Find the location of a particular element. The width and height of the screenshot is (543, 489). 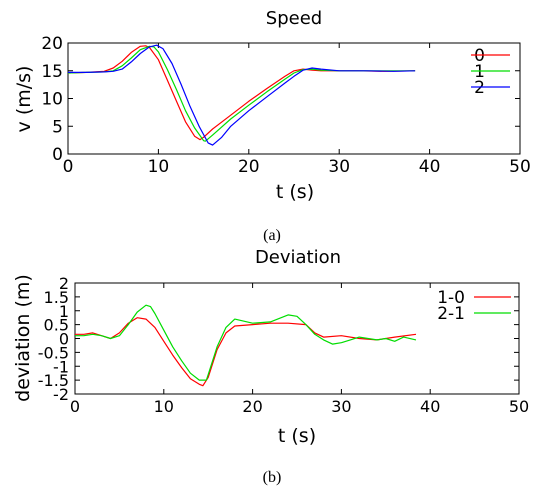

deviation-x-tick-label: 20 is located at coordinates (252, 406).